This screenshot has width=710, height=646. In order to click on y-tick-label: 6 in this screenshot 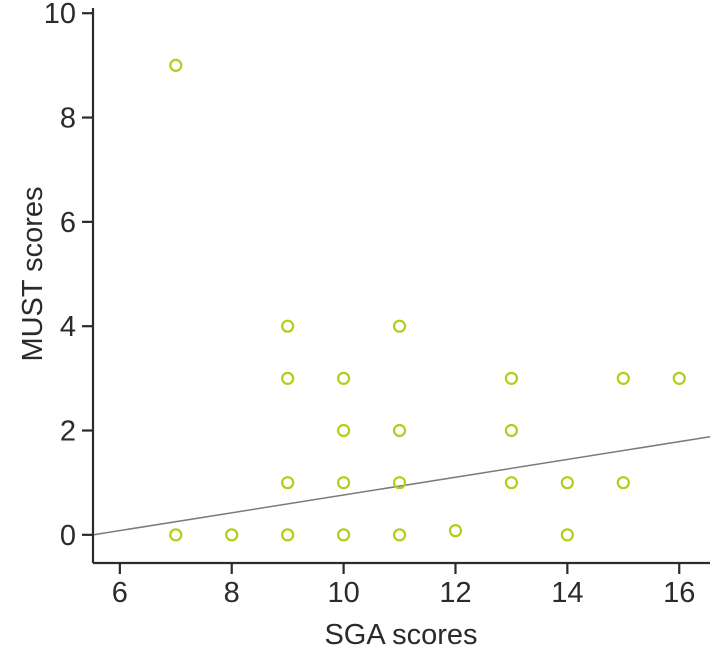, I will do `click(68, 223)`.